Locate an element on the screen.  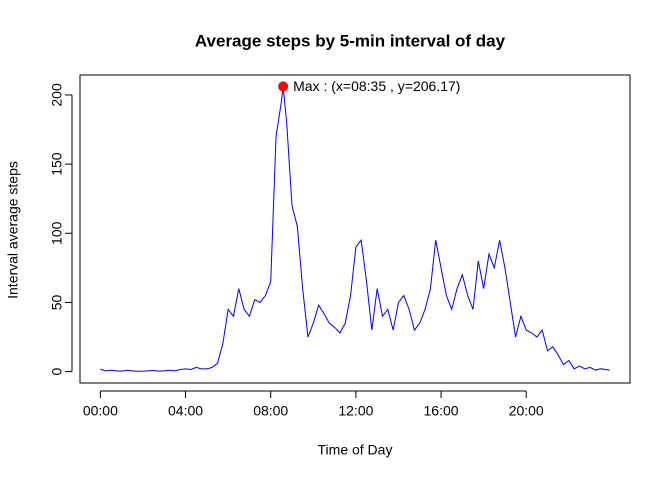
x-tick-label: 04:00 is located at coordinates (185, 411).